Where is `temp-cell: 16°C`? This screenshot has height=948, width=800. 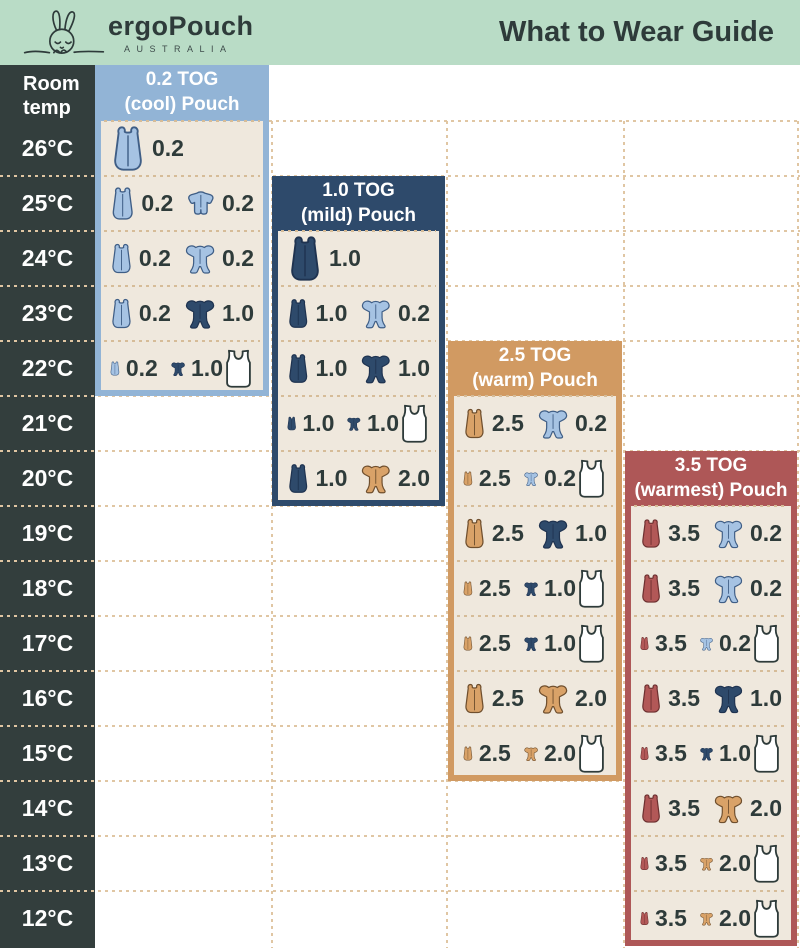
temp-cell: 16°C is located at coordinates (47, 698).